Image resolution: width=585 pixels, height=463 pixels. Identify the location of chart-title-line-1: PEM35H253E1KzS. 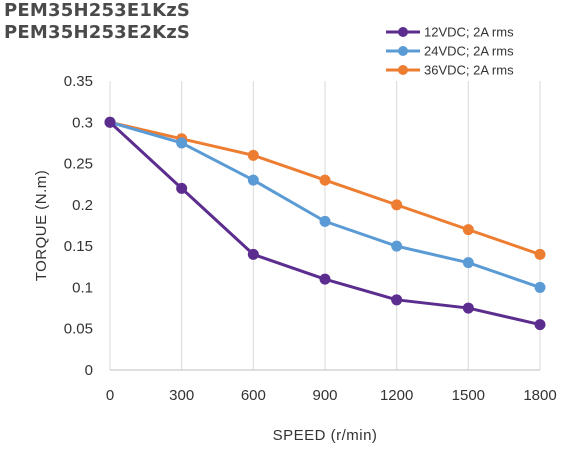
(97, 10).